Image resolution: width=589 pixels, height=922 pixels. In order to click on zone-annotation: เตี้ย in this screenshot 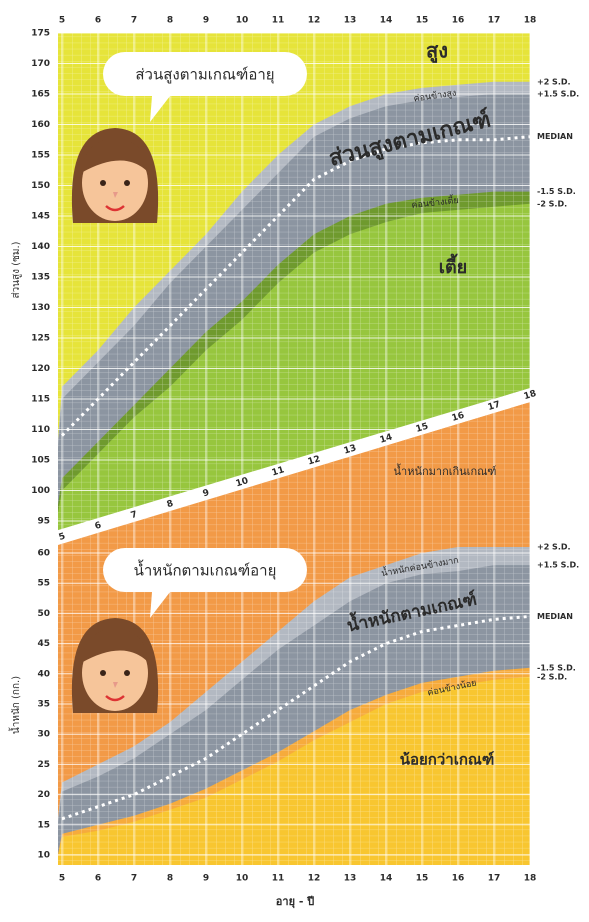, I will do `click(453, 265)`.